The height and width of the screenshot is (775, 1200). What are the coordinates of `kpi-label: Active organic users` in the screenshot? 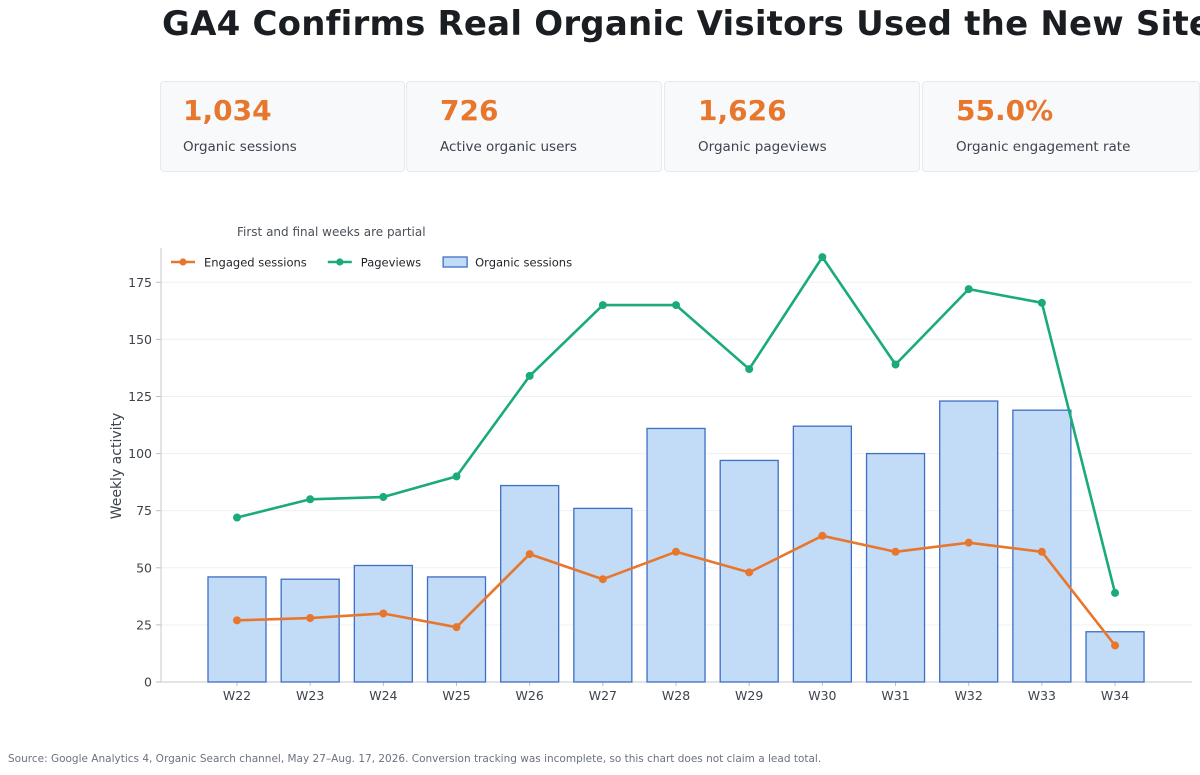 It's located at (508, 147).